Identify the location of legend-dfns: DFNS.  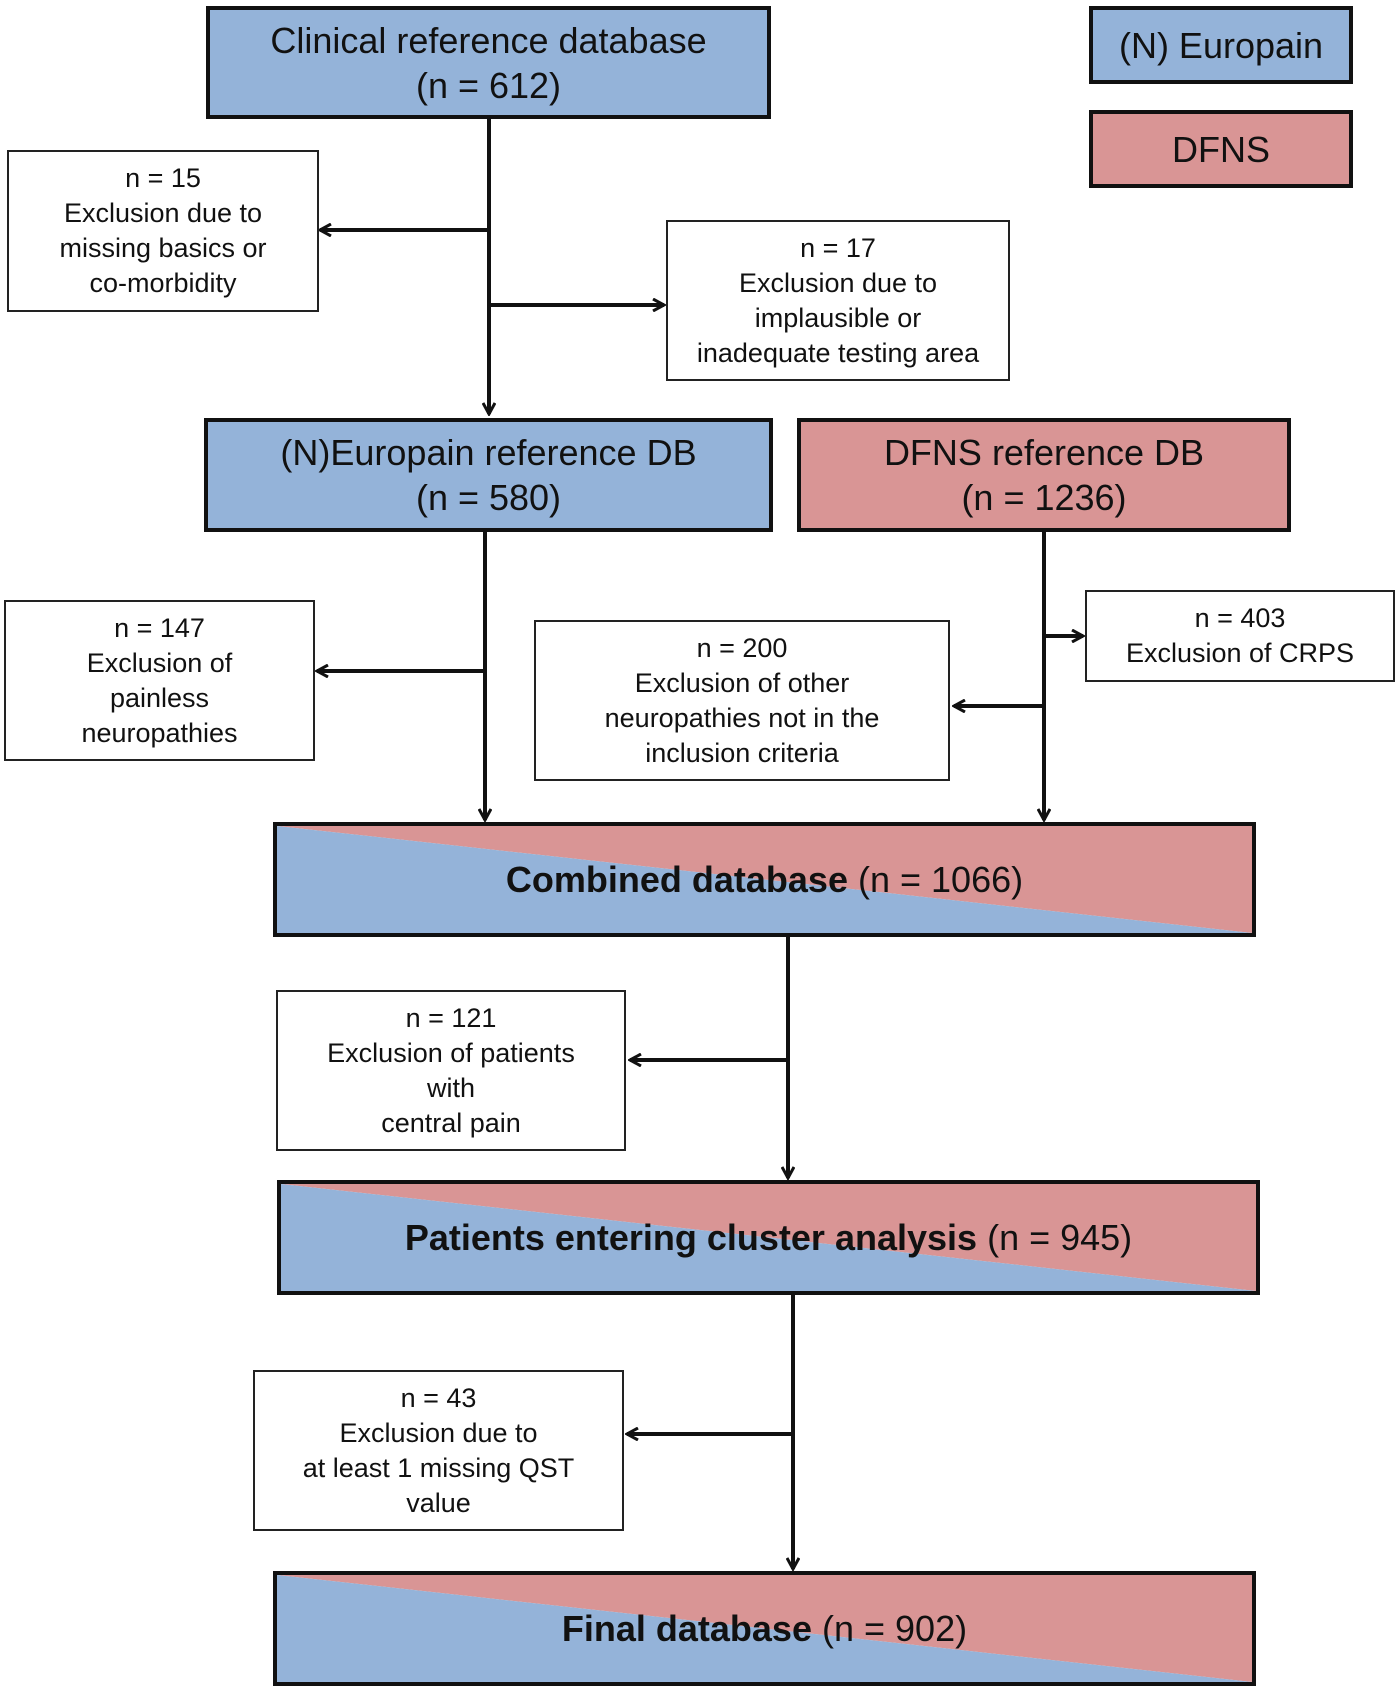
(1221, 149).